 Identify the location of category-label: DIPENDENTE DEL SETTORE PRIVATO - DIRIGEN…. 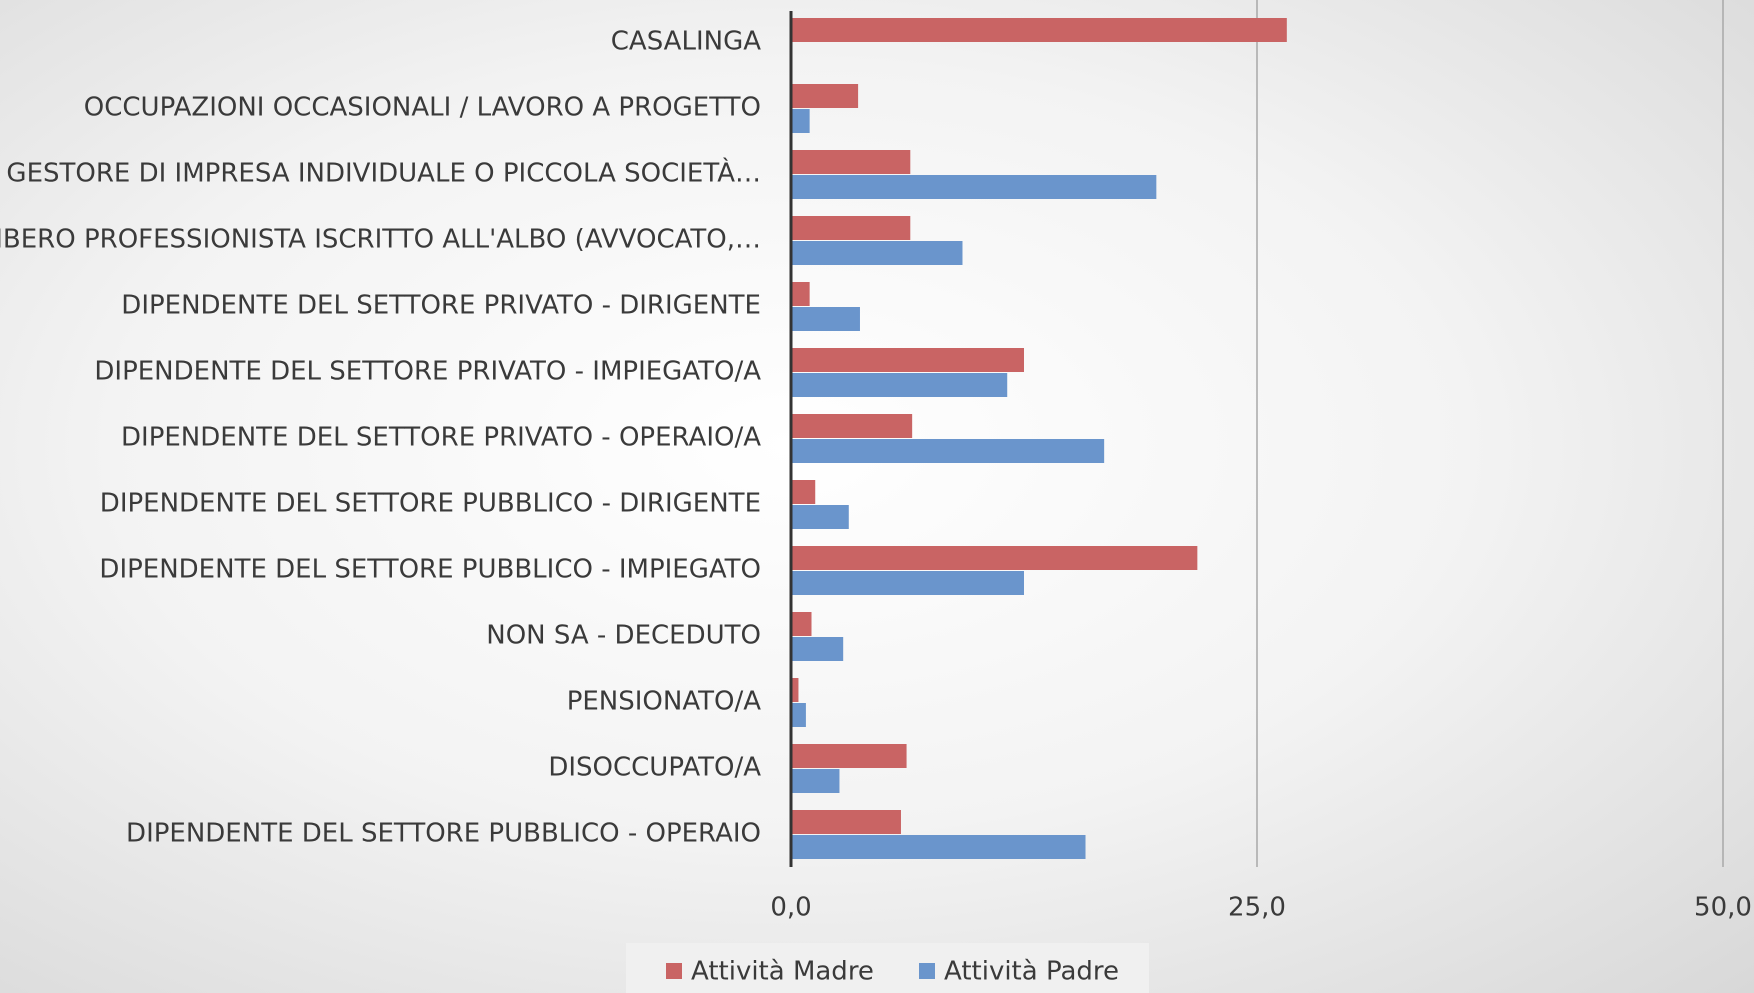
(441, 306).